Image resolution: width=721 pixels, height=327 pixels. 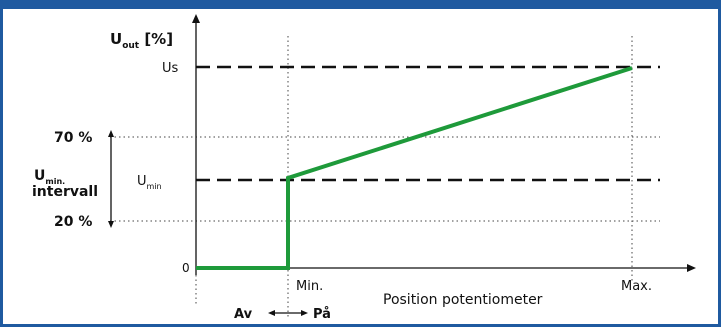 I want to click on level-20pct-label: 20 %, so click(x=73, y=222).